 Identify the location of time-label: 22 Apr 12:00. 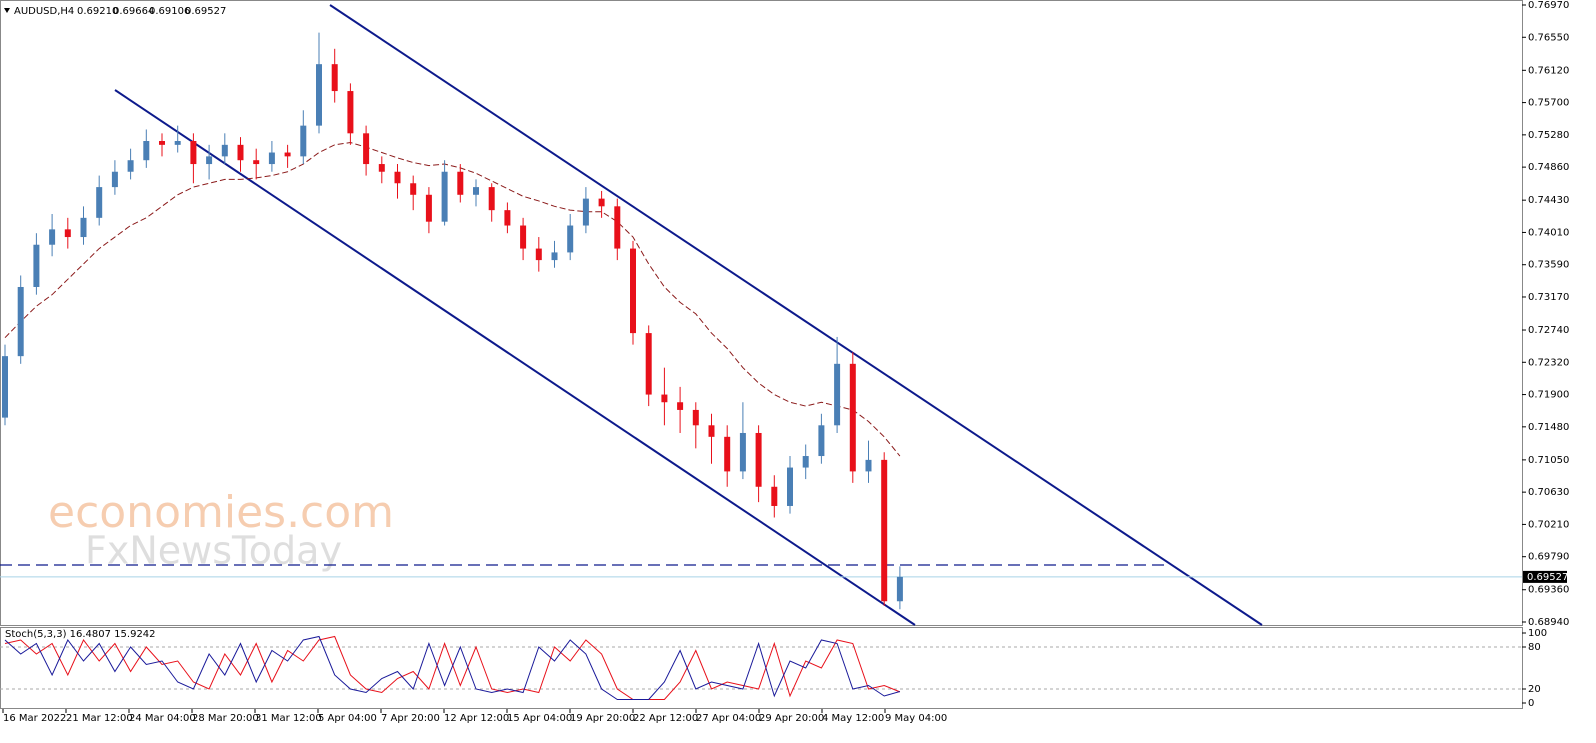
(665, 718).